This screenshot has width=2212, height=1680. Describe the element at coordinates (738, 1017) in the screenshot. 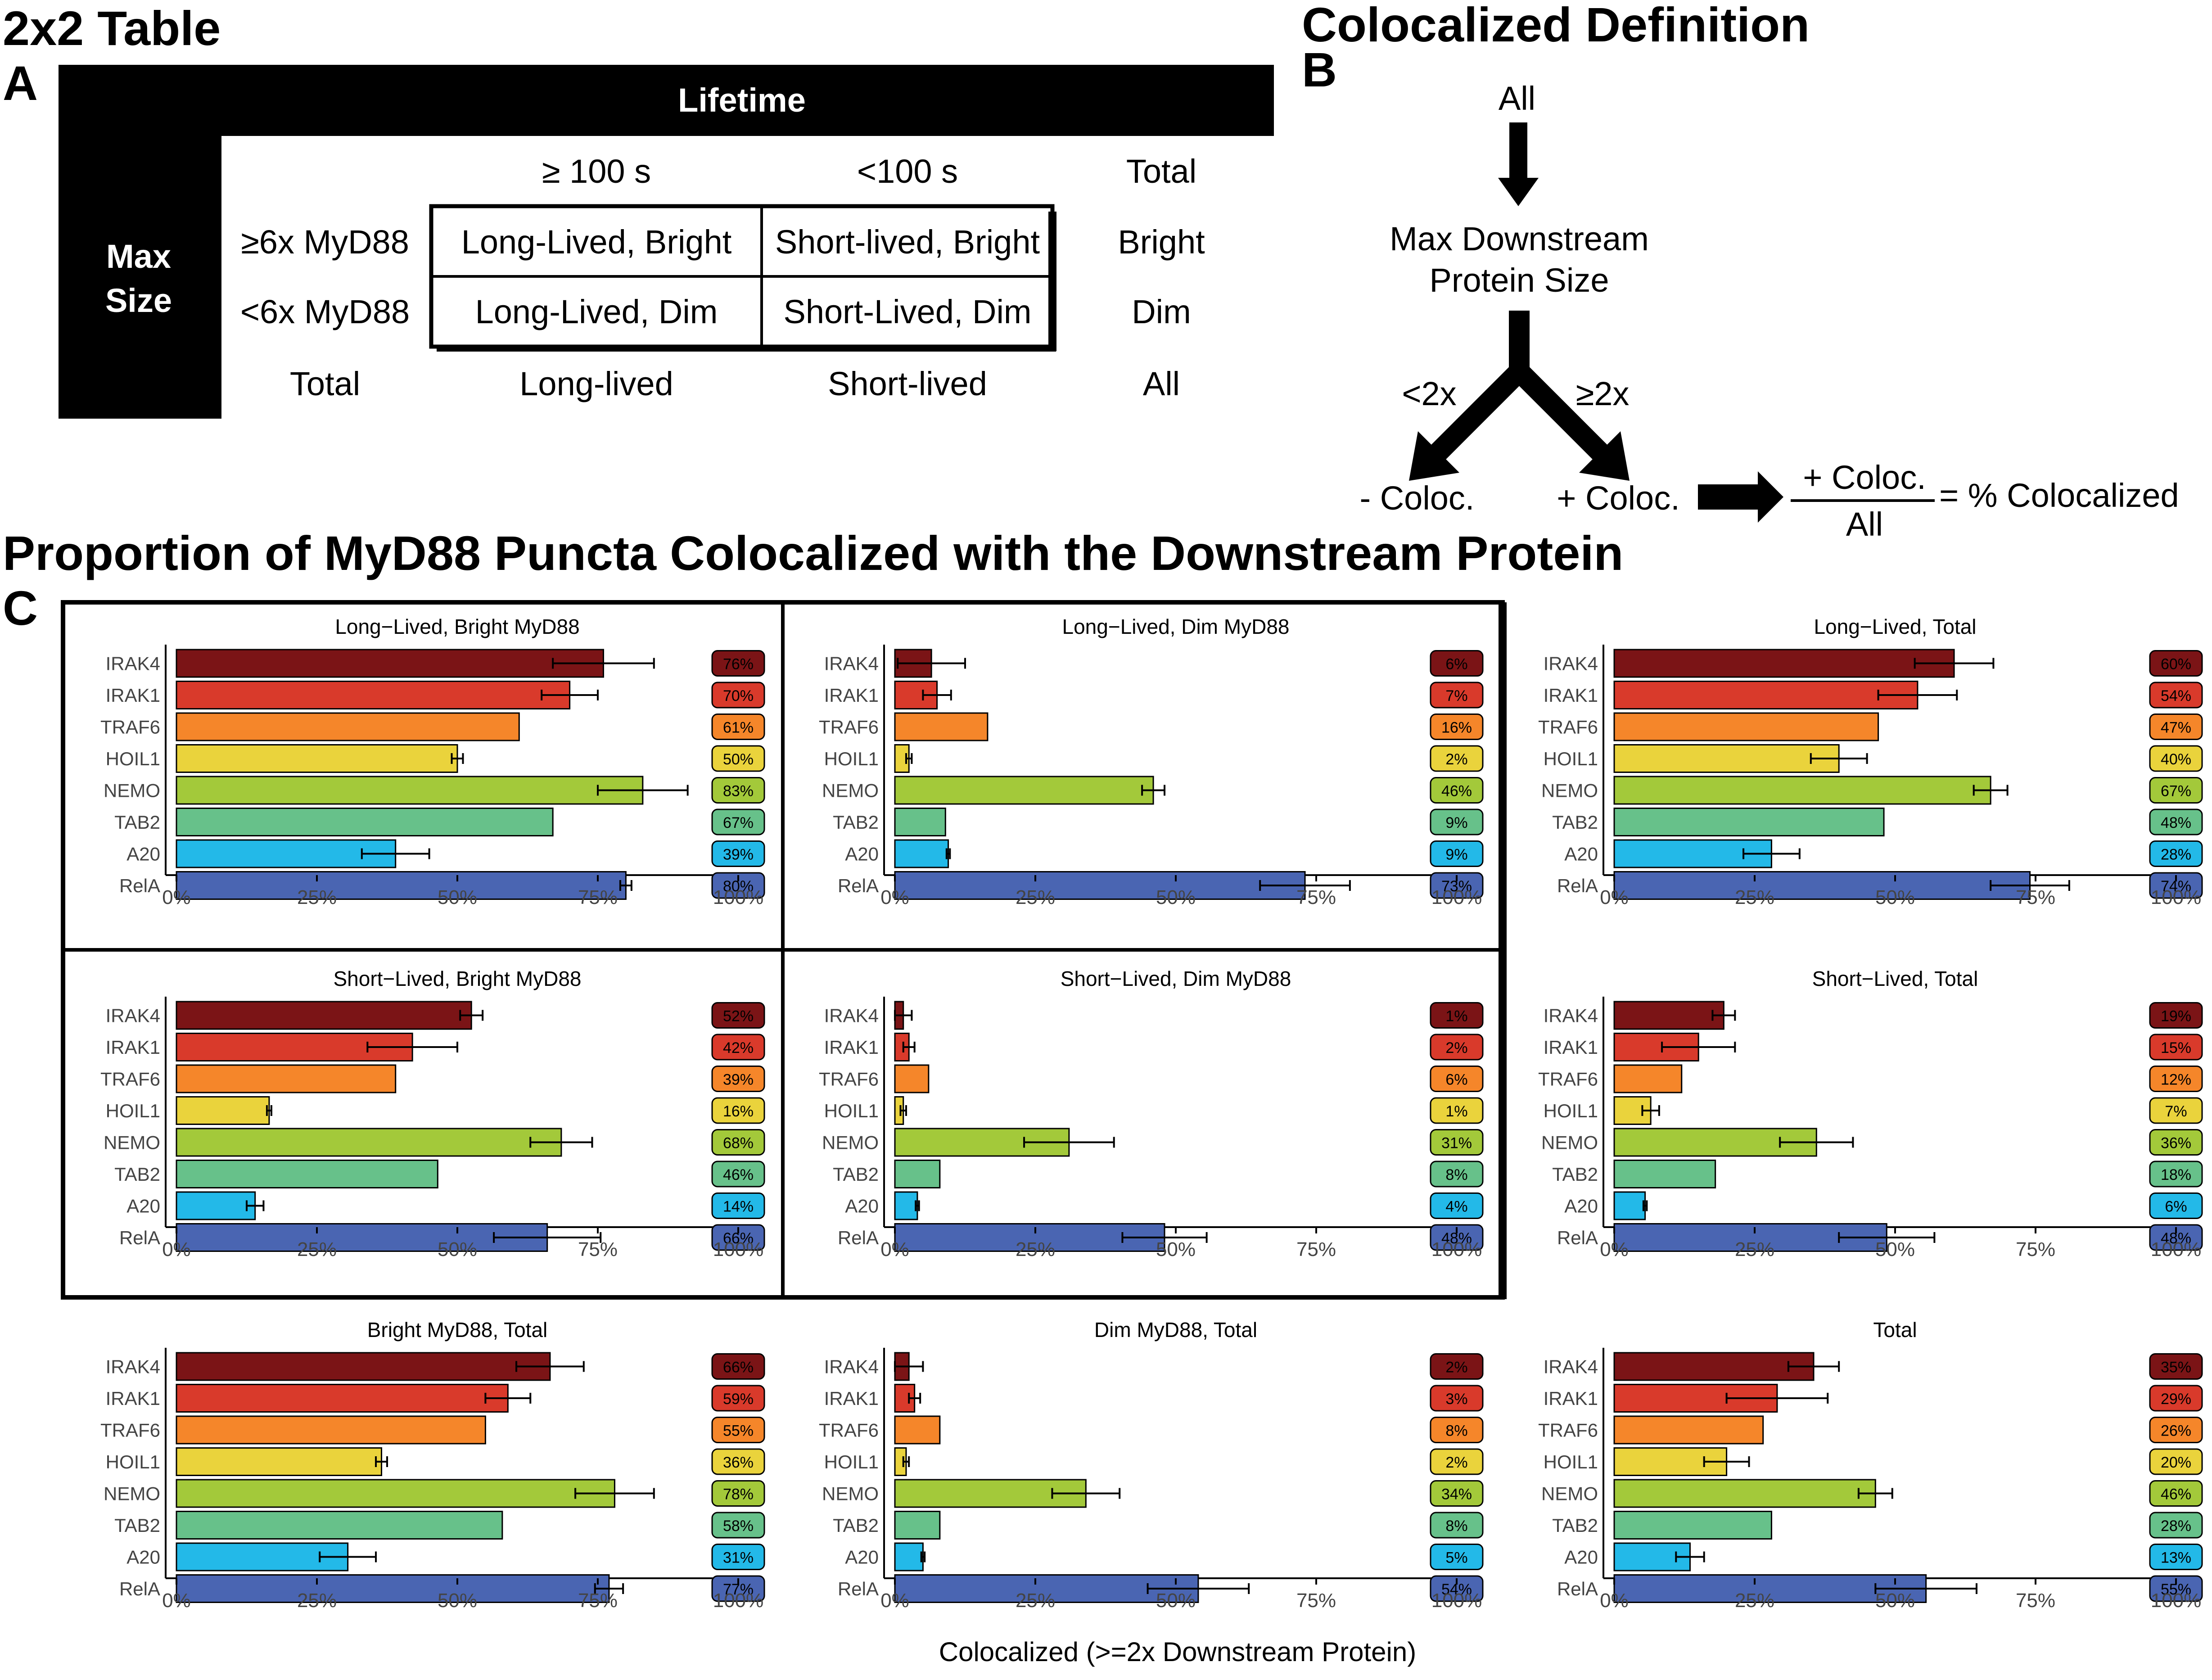

I see `data-label: 52%` at that location.